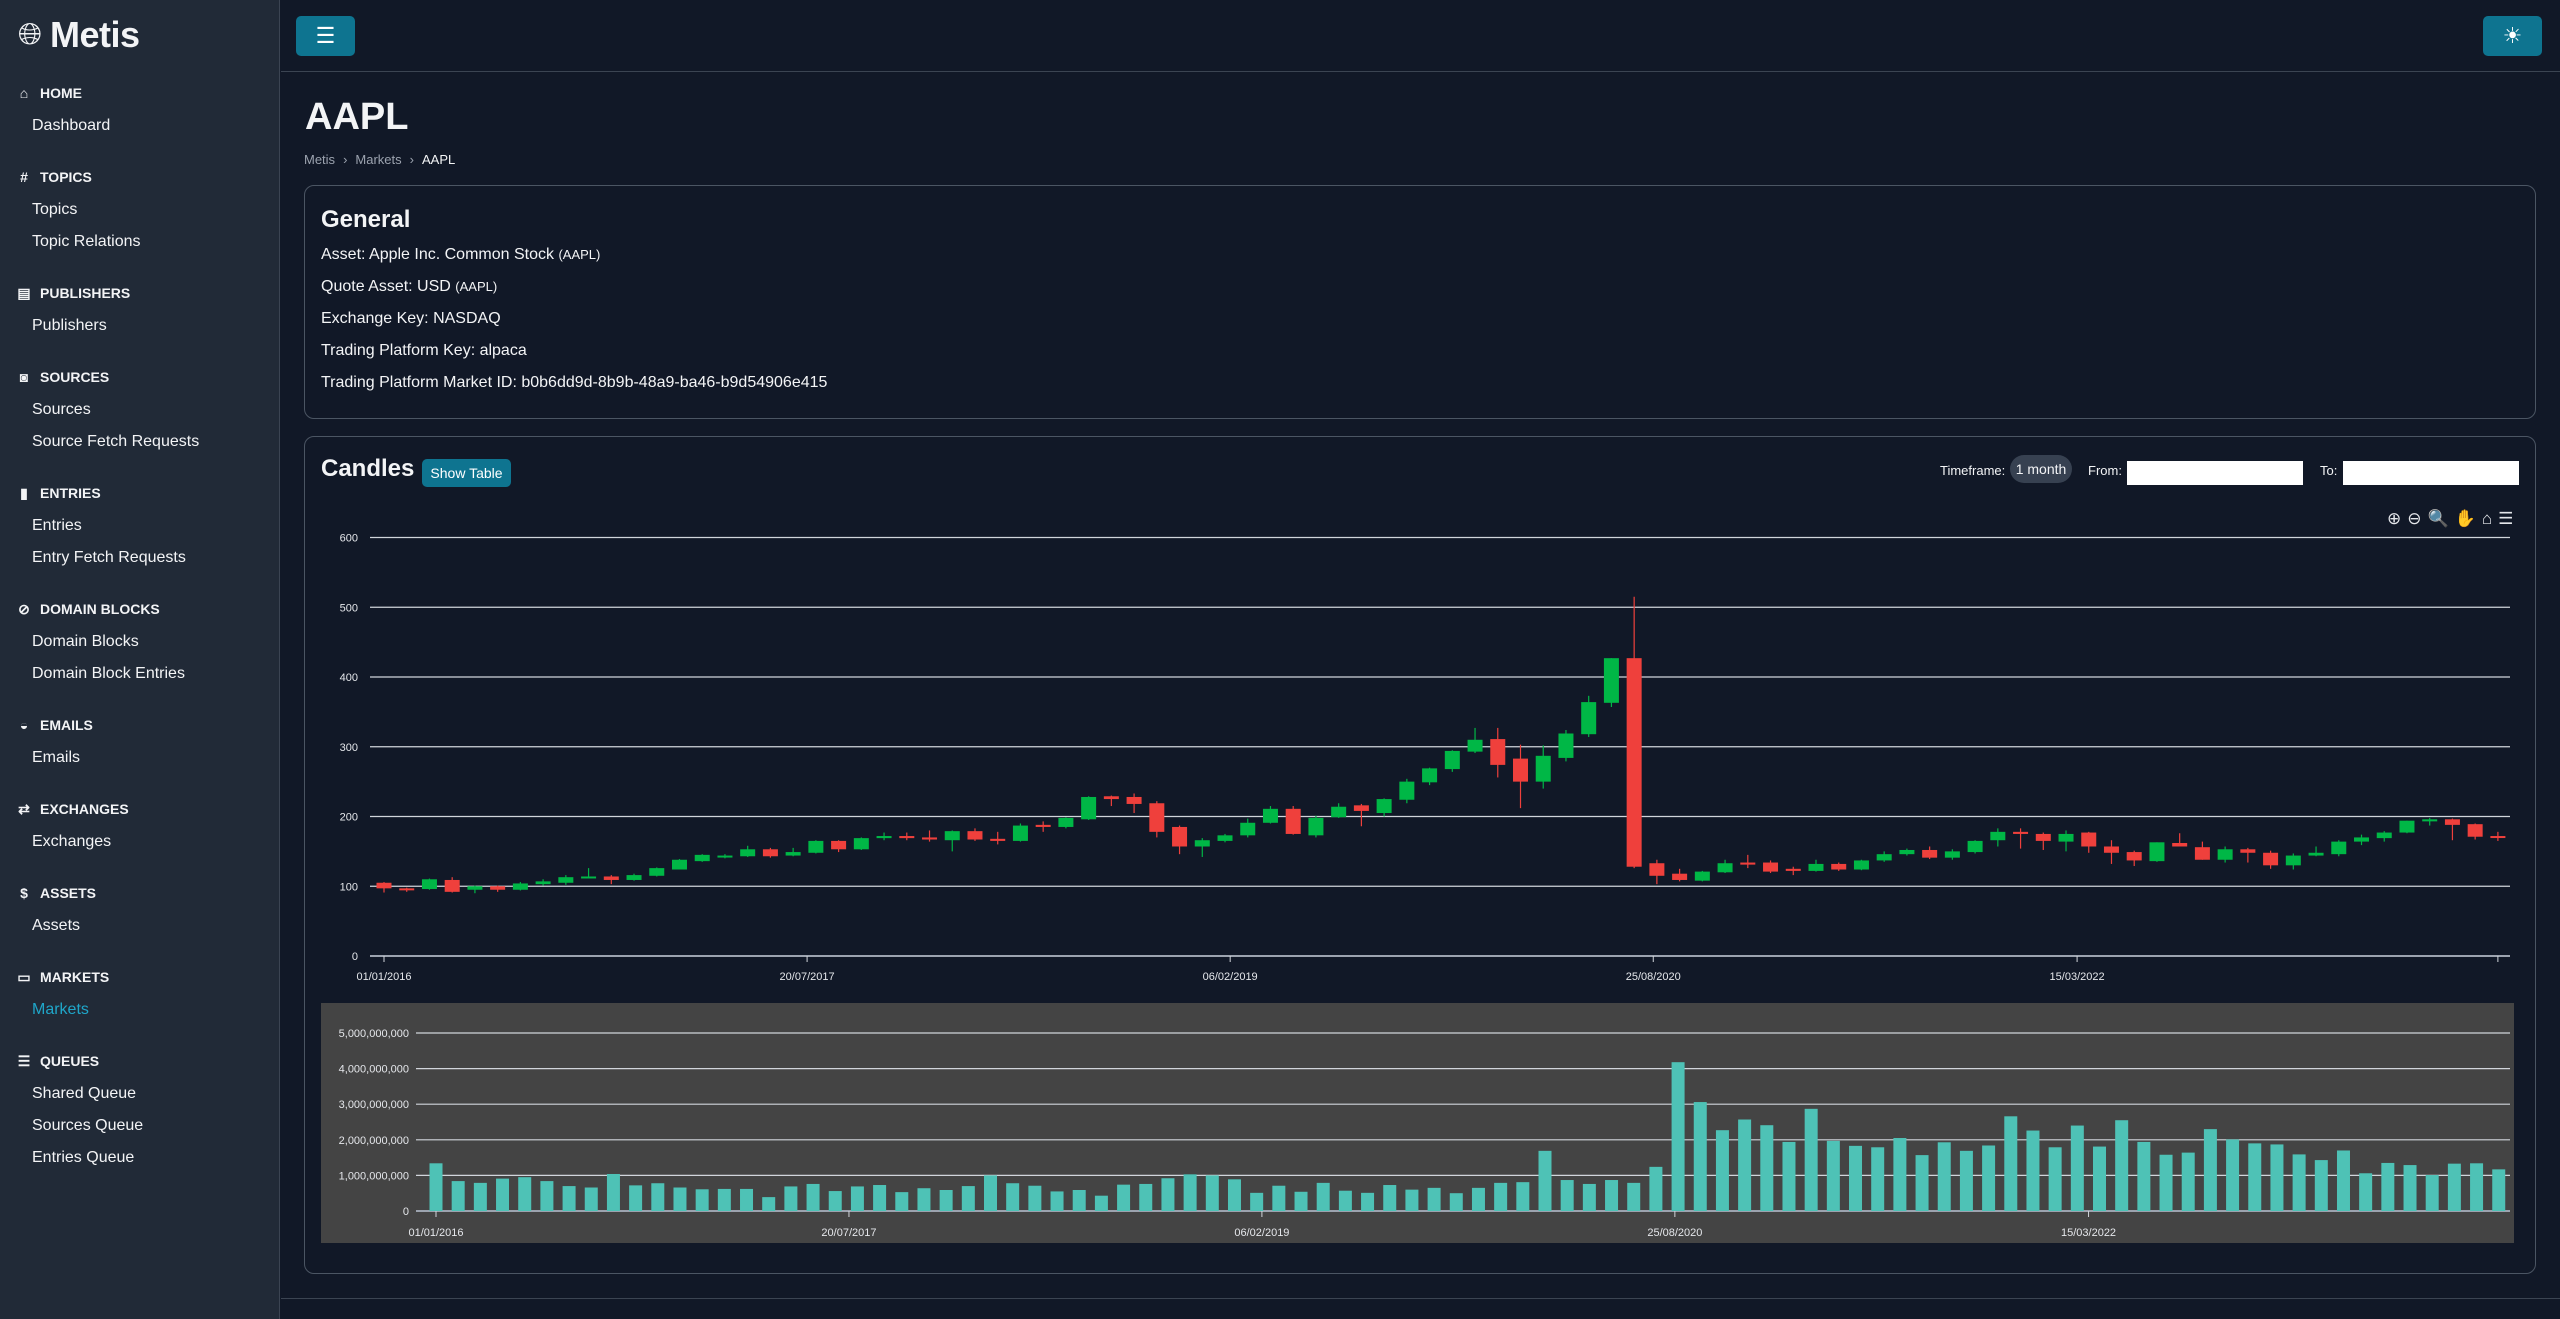 This screenshot has height=1319, width=2560. What do you see at coordinates (2506, 518) in the screenshot?
I see `chart-menu-icon: ☰` at bounding box center [2506, 518].